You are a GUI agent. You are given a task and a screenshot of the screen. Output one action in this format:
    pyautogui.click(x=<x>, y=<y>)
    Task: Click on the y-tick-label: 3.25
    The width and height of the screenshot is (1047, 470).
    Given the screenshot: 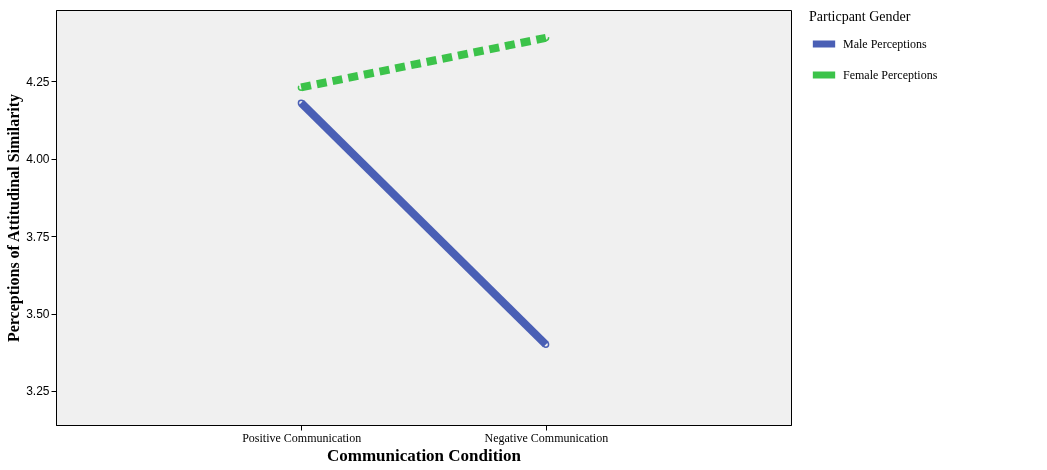 What is the action you would take?
    pyautogui.click(x=38, y=391)
    